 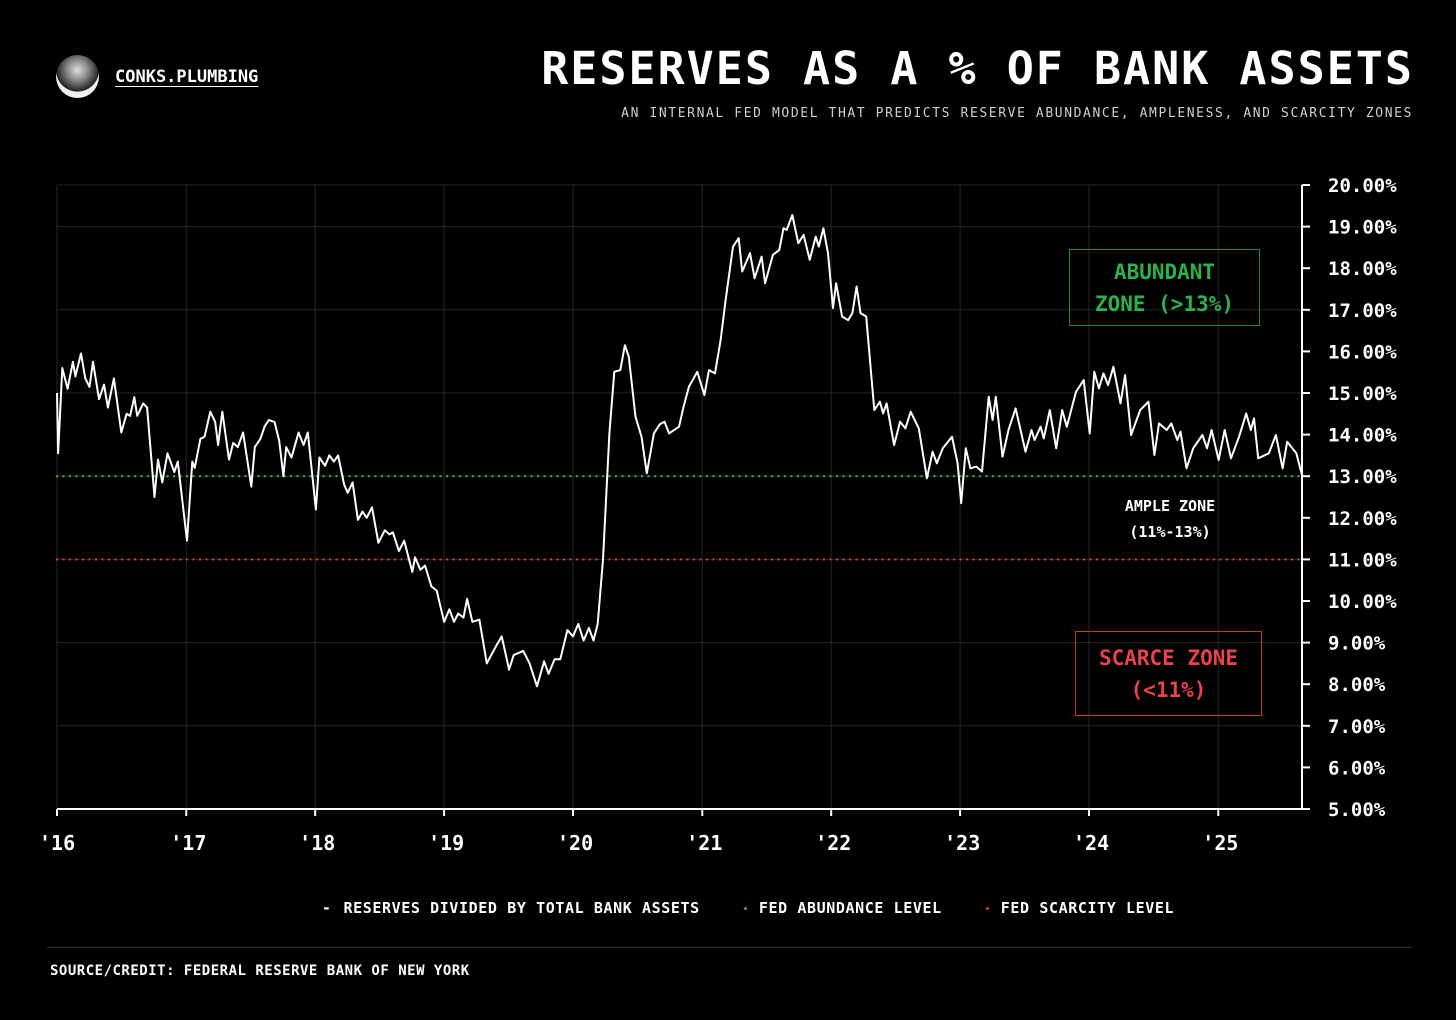 What do you see at coordinates (1170, 519) in the screenshot?
I see `ample-zone-label: AMPLE ZONE (11%-13%)` at bounding box center [1170, 519].